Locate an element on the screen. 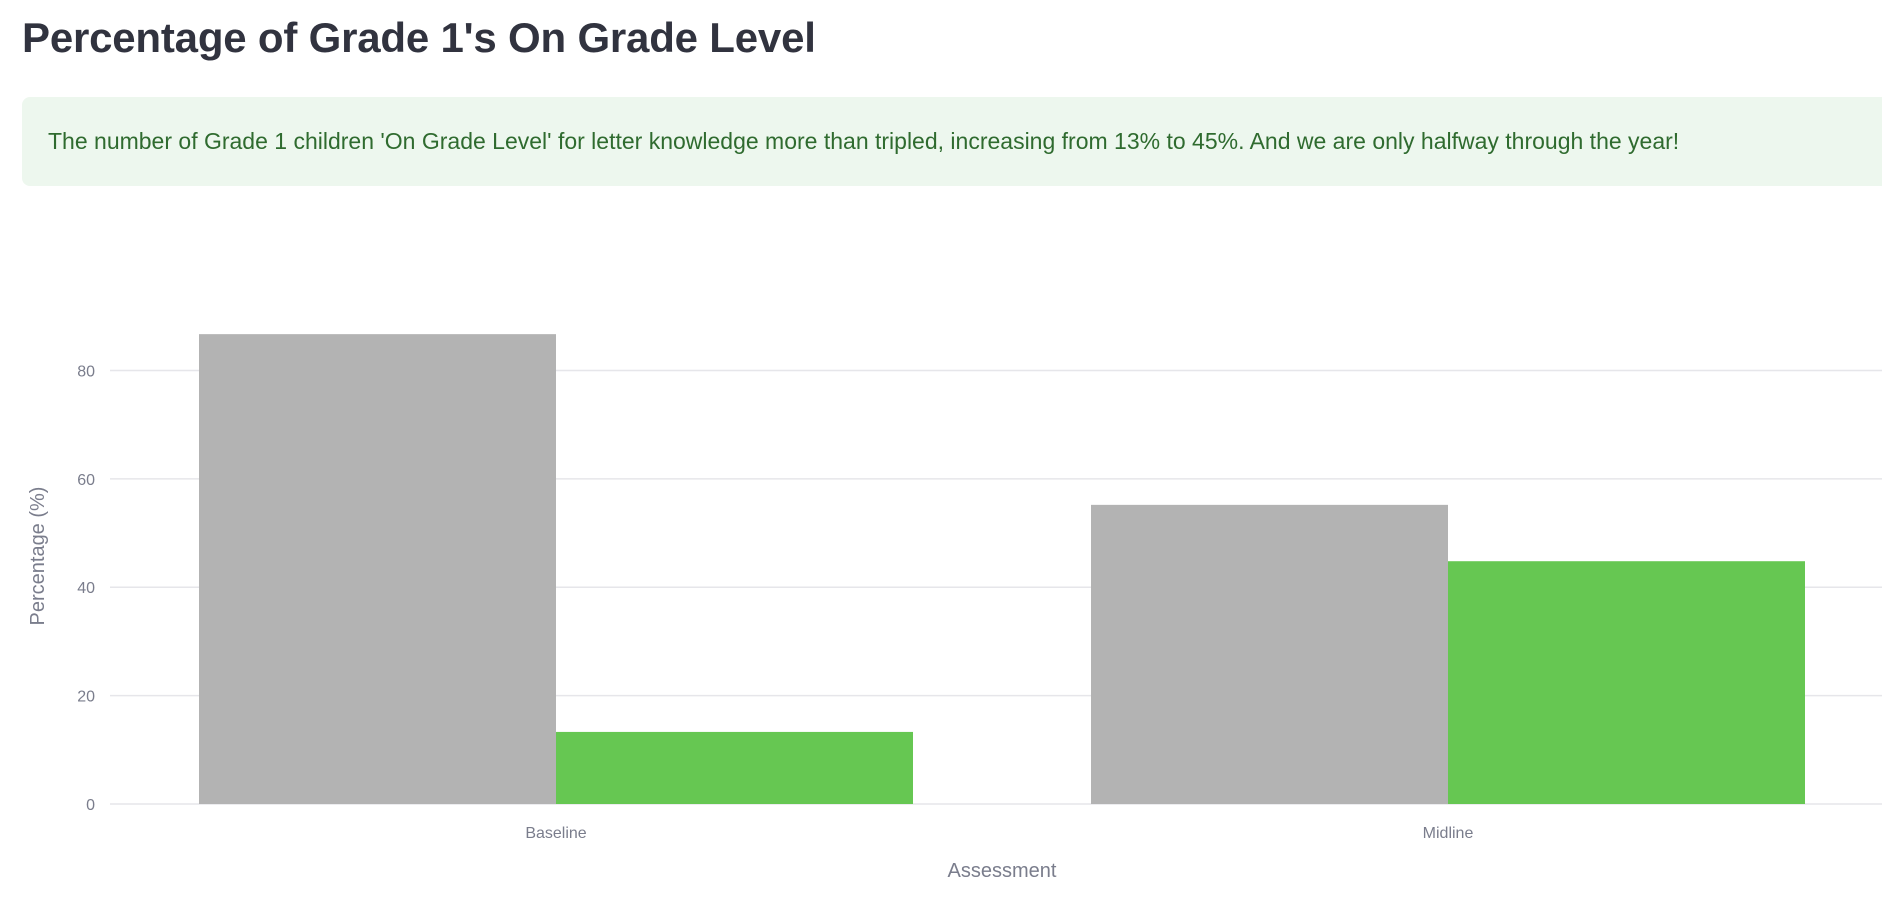  y-axis-title: Percentage (%) is located at coordinates (38, 556).